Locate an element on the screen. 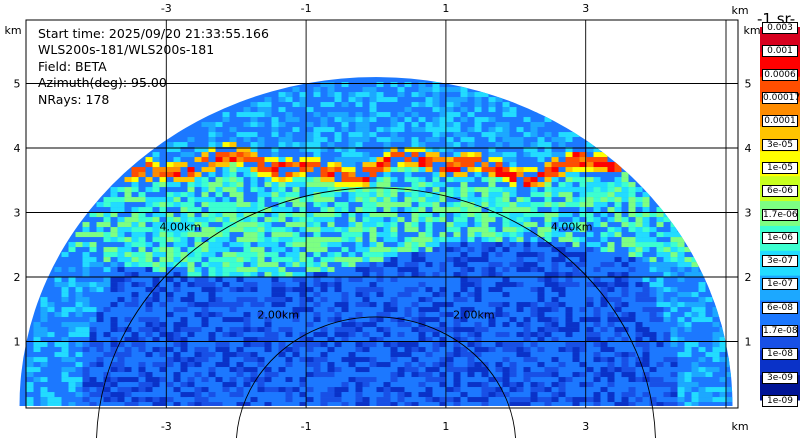 Image resolution: width=800 pixels, height=438 pixels. colorbar-label: 1.7e-08 is located at coordinates (780, 331).